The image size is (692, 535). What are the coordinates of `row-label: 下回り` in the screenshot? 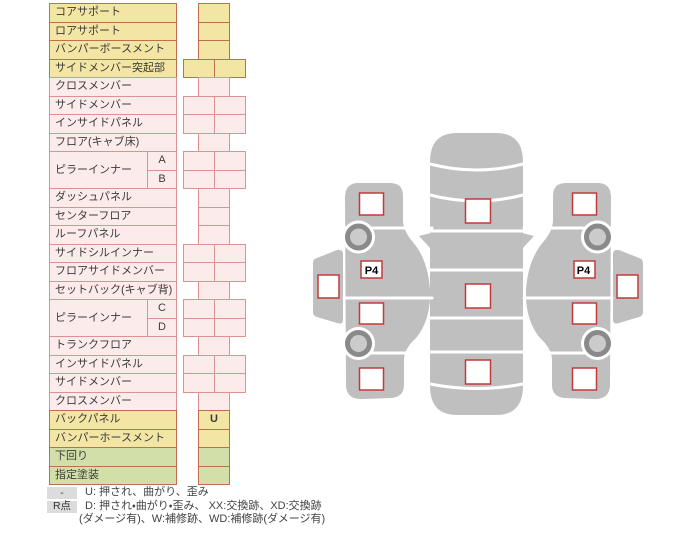 It's located at (113, 457).